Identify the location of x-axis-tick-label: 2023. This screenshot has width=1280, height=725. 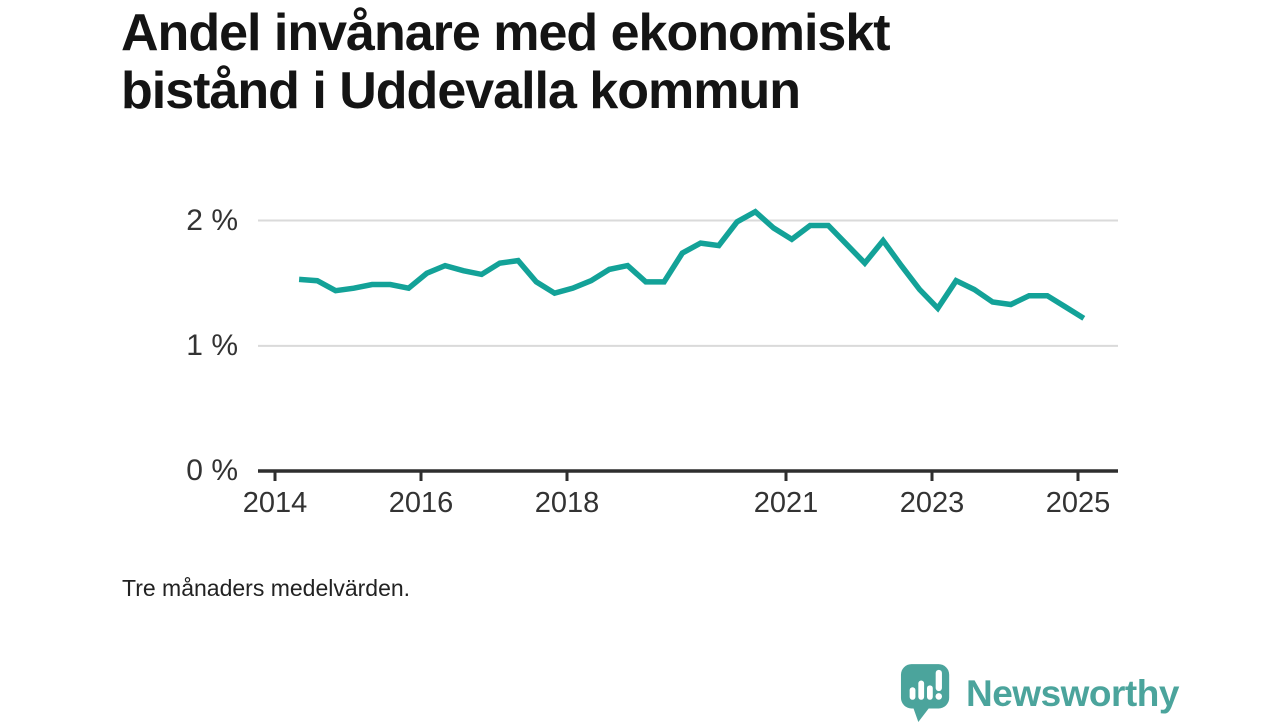
(932, 503).